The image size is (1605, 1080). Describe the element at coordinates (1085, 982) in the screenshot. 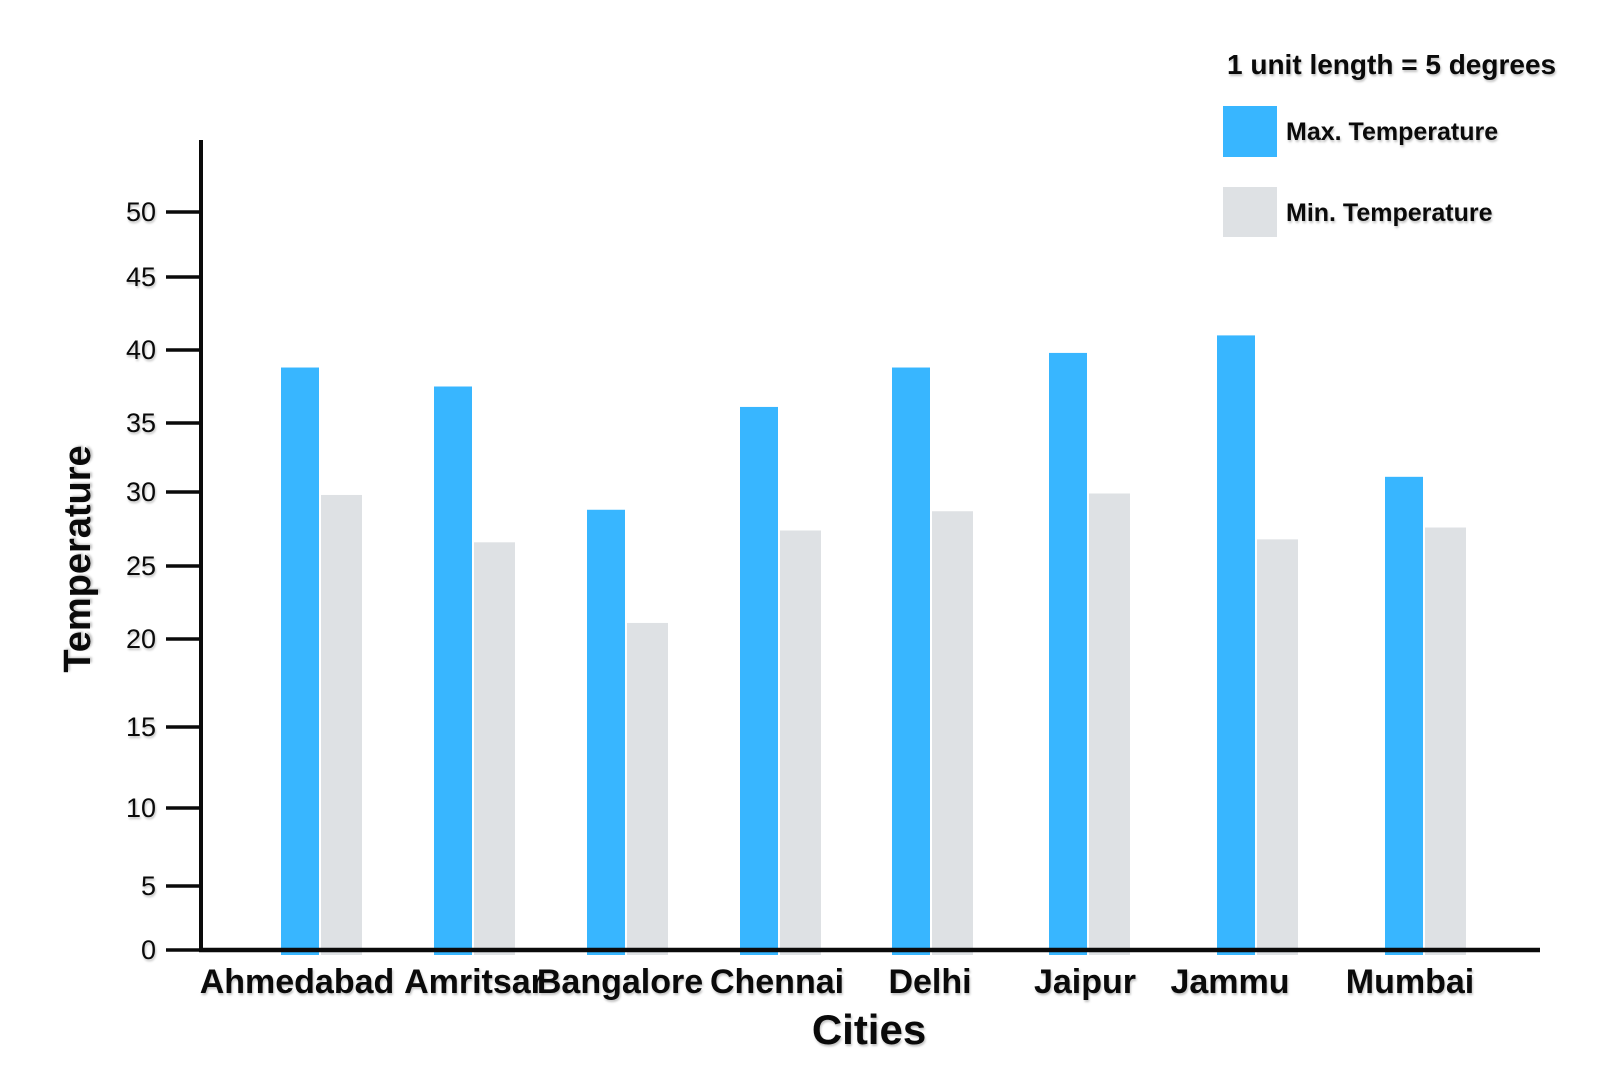

I see `x-tick-label-jaipur: Jaipur` at that location.